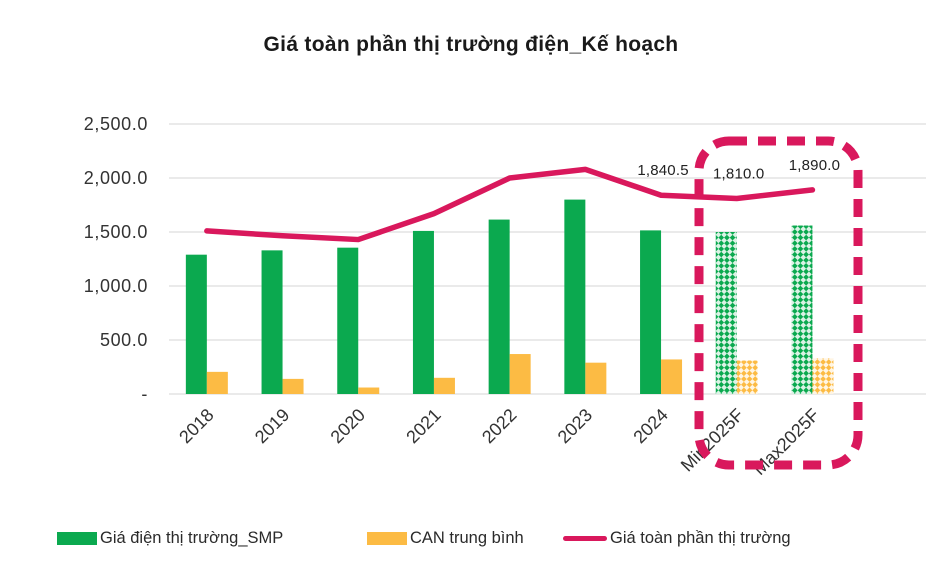 The image size is (942, 568). What do you see at coordinates (650, 426) in the screenshot?
I see `x-axis-tick-label: 2024` at bounding box center [650, 426].